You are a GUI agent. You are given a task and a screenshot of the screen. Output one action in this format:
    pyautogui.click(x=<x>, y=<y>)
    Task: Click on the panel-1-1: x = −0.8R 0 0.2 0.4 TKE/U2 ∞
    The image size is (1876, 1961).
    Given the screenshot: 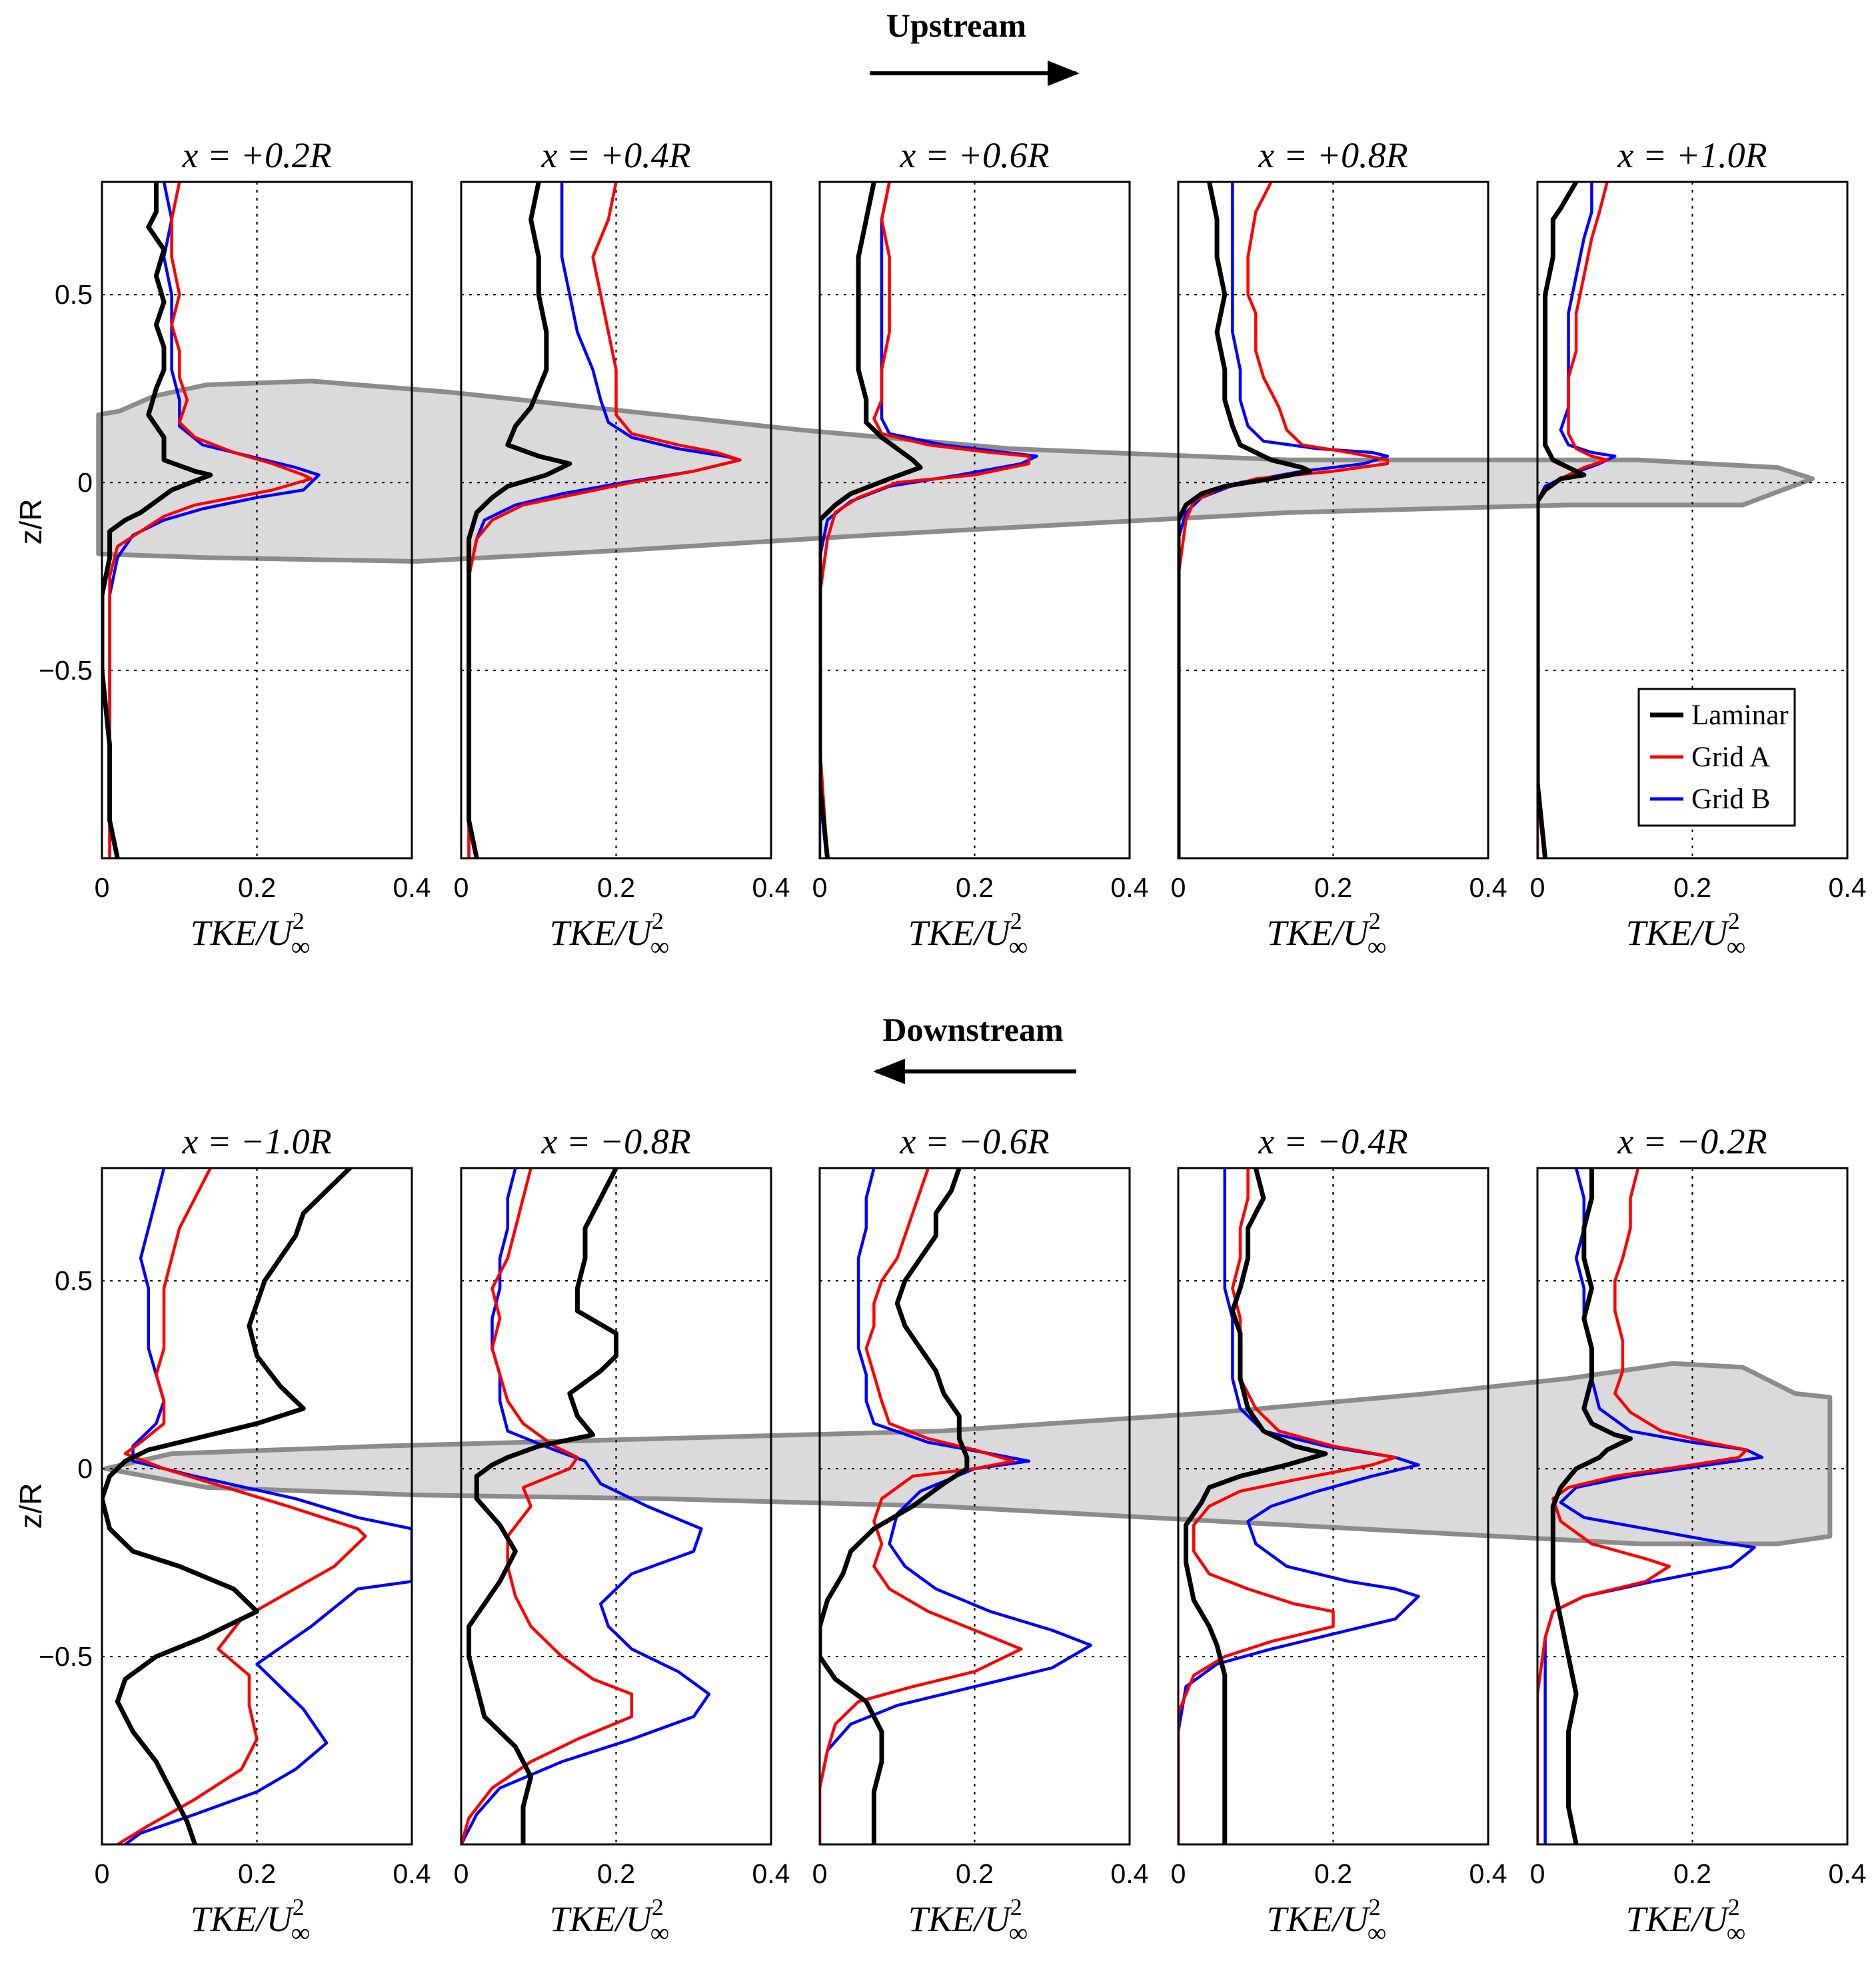 What is the action you would take?
    pyautogui.click(x=622, y=1534)
    